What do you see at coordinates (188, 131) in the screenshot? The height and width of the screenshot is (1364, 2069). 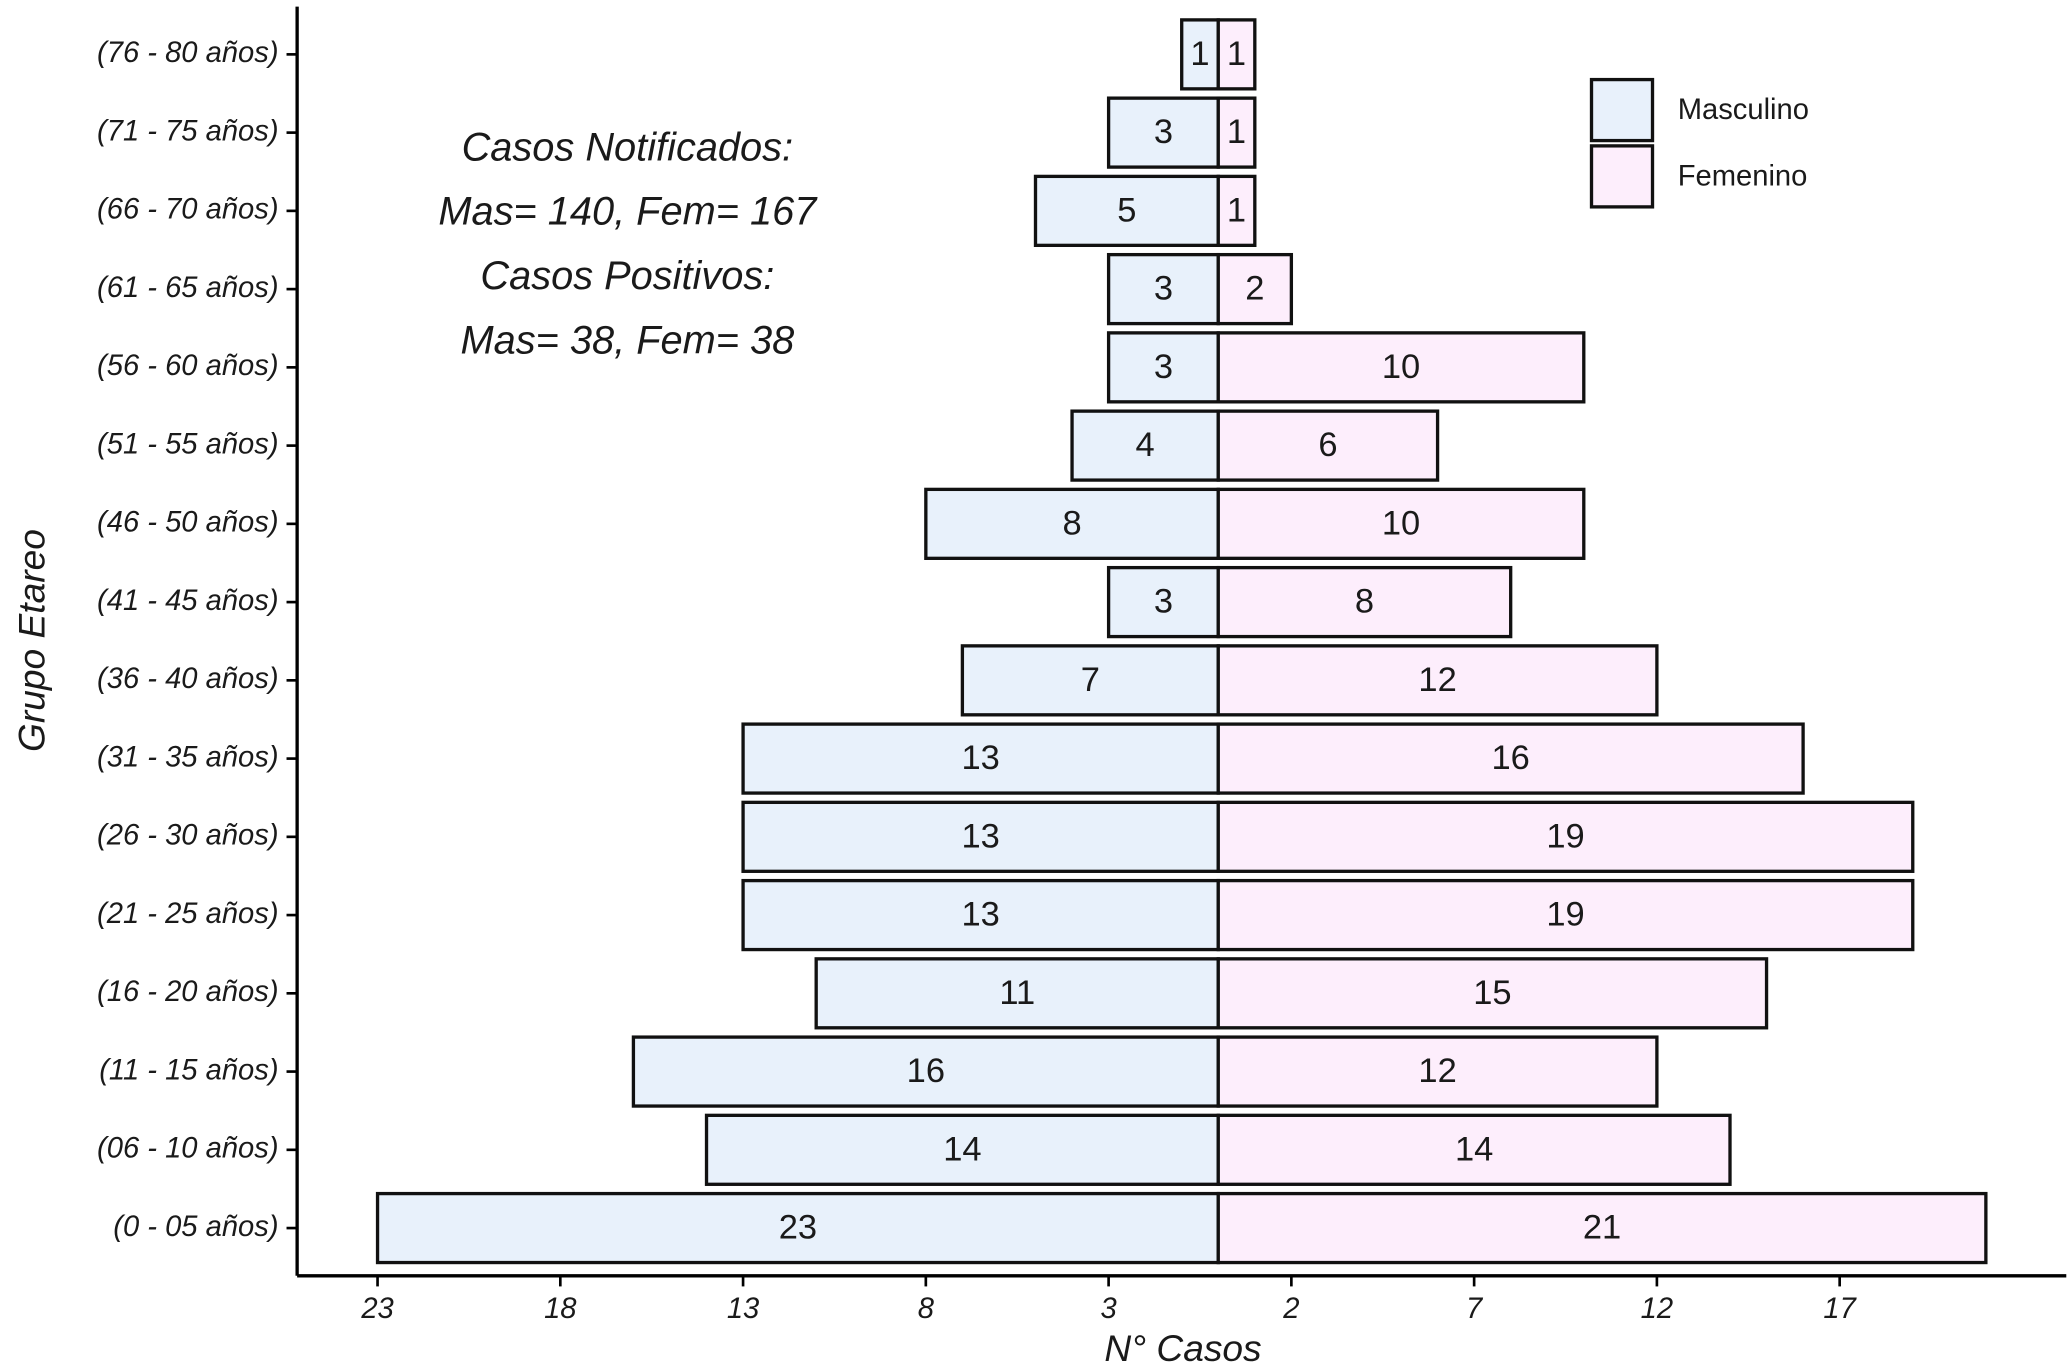 I see `y-tick-label: (71 - 75 años)` at bounding box center [188, 131].